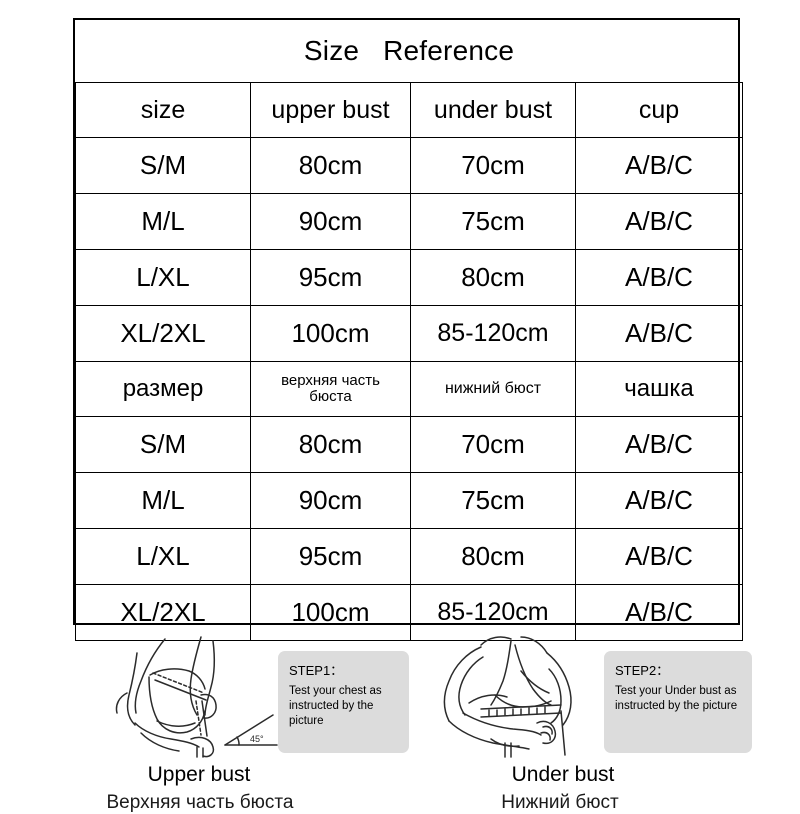 The image size is (800, 814). I want to click on upper-bust-caption: Upper bust, so click(199, 774).